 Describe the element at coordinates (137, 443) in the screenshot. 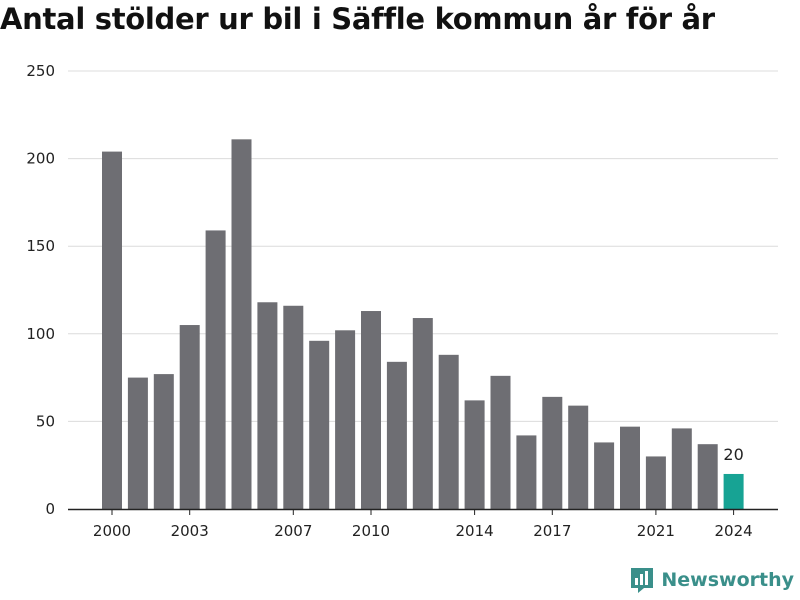

I see `bar-2001` at that location.